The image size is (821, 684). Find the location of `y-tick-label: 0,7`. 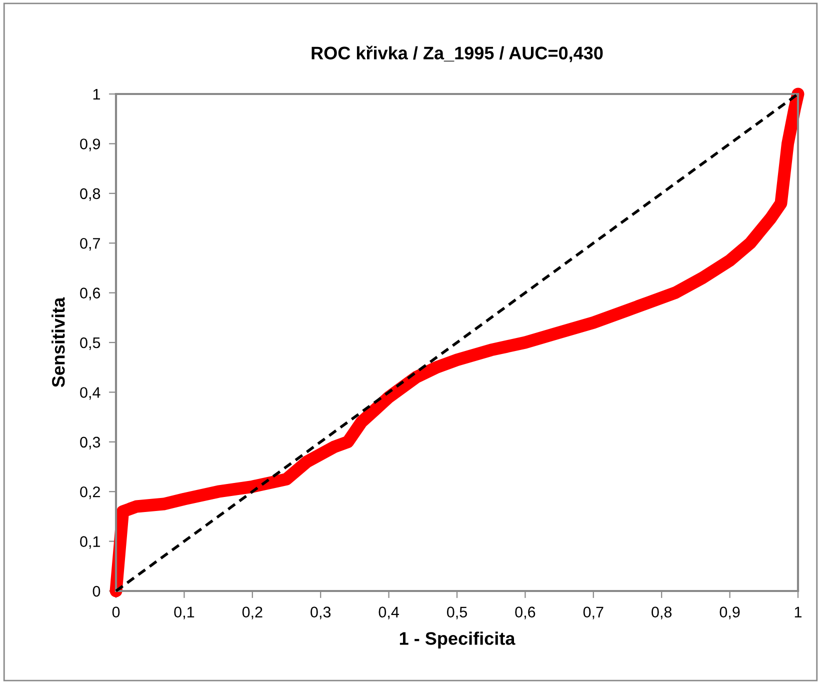

y-tick-label: 0,7 is located at coordinates (90, 244).